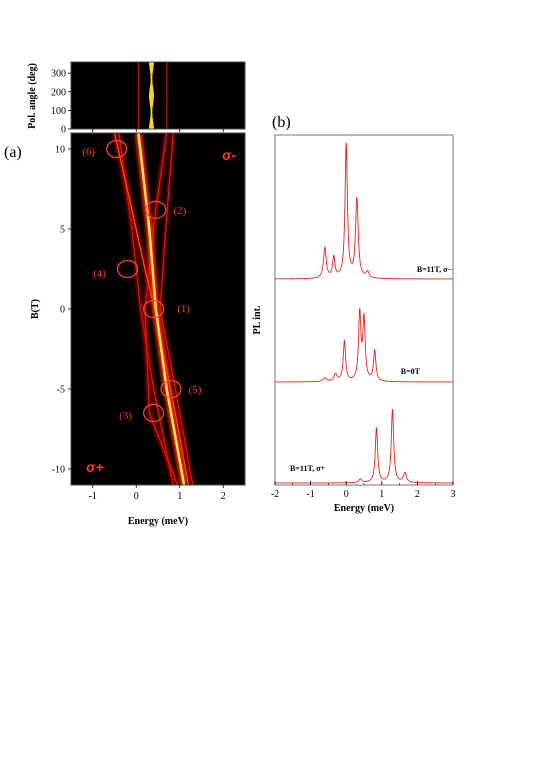 This screenshot has height=783, width=554. What do you see at coordinates (179, 496) in the screenshot?
I see `field-x-tick-label: 1` at bounding box center [179, 496].